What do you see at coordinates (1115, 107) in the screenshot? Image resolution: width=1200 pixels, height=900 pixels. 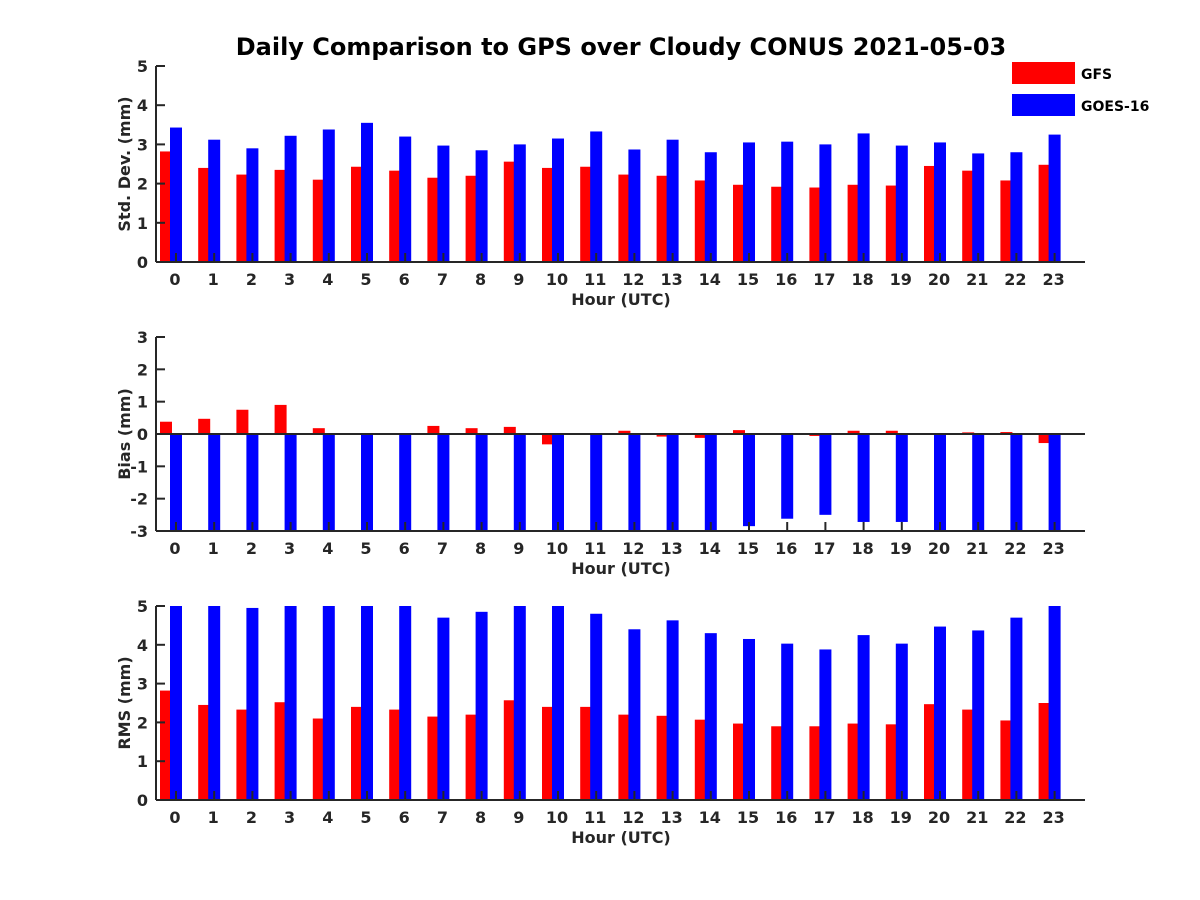 I see `legend-label-goes16: GOES-16` at bounding box center [1115, 107].